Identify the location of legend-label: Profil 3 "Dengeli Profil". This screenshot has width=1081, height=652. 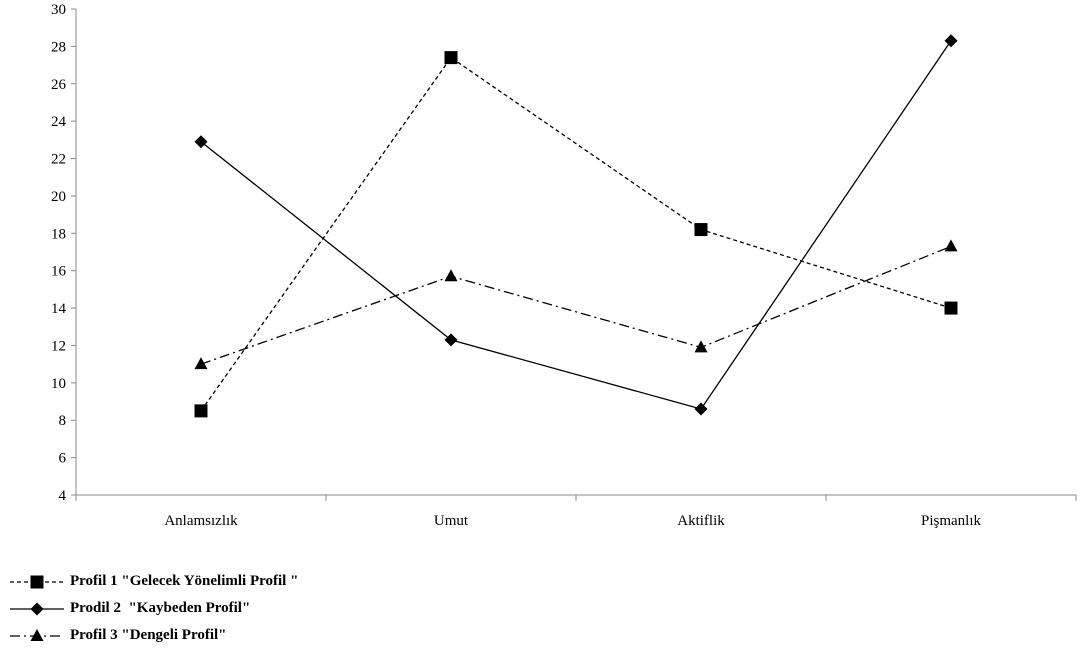
(148, 635).